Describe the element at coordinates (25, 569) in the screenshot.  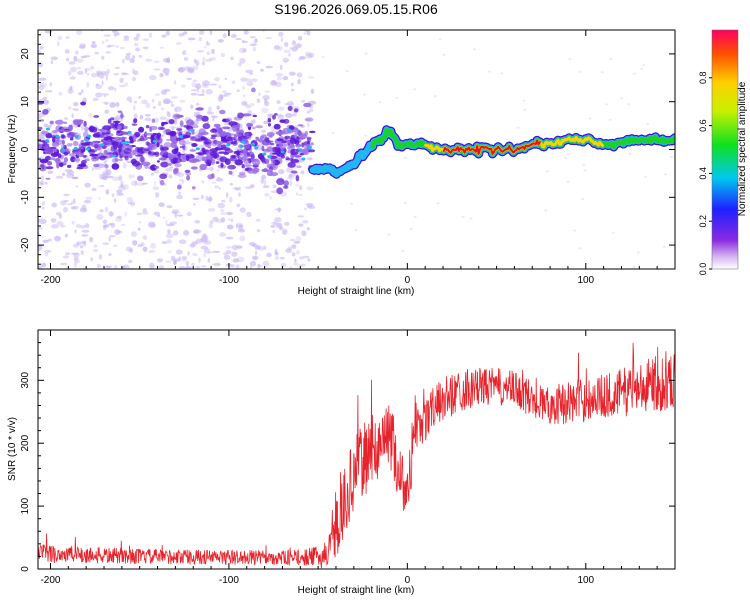
I see `snr-y-tick-label: 0` at that location.